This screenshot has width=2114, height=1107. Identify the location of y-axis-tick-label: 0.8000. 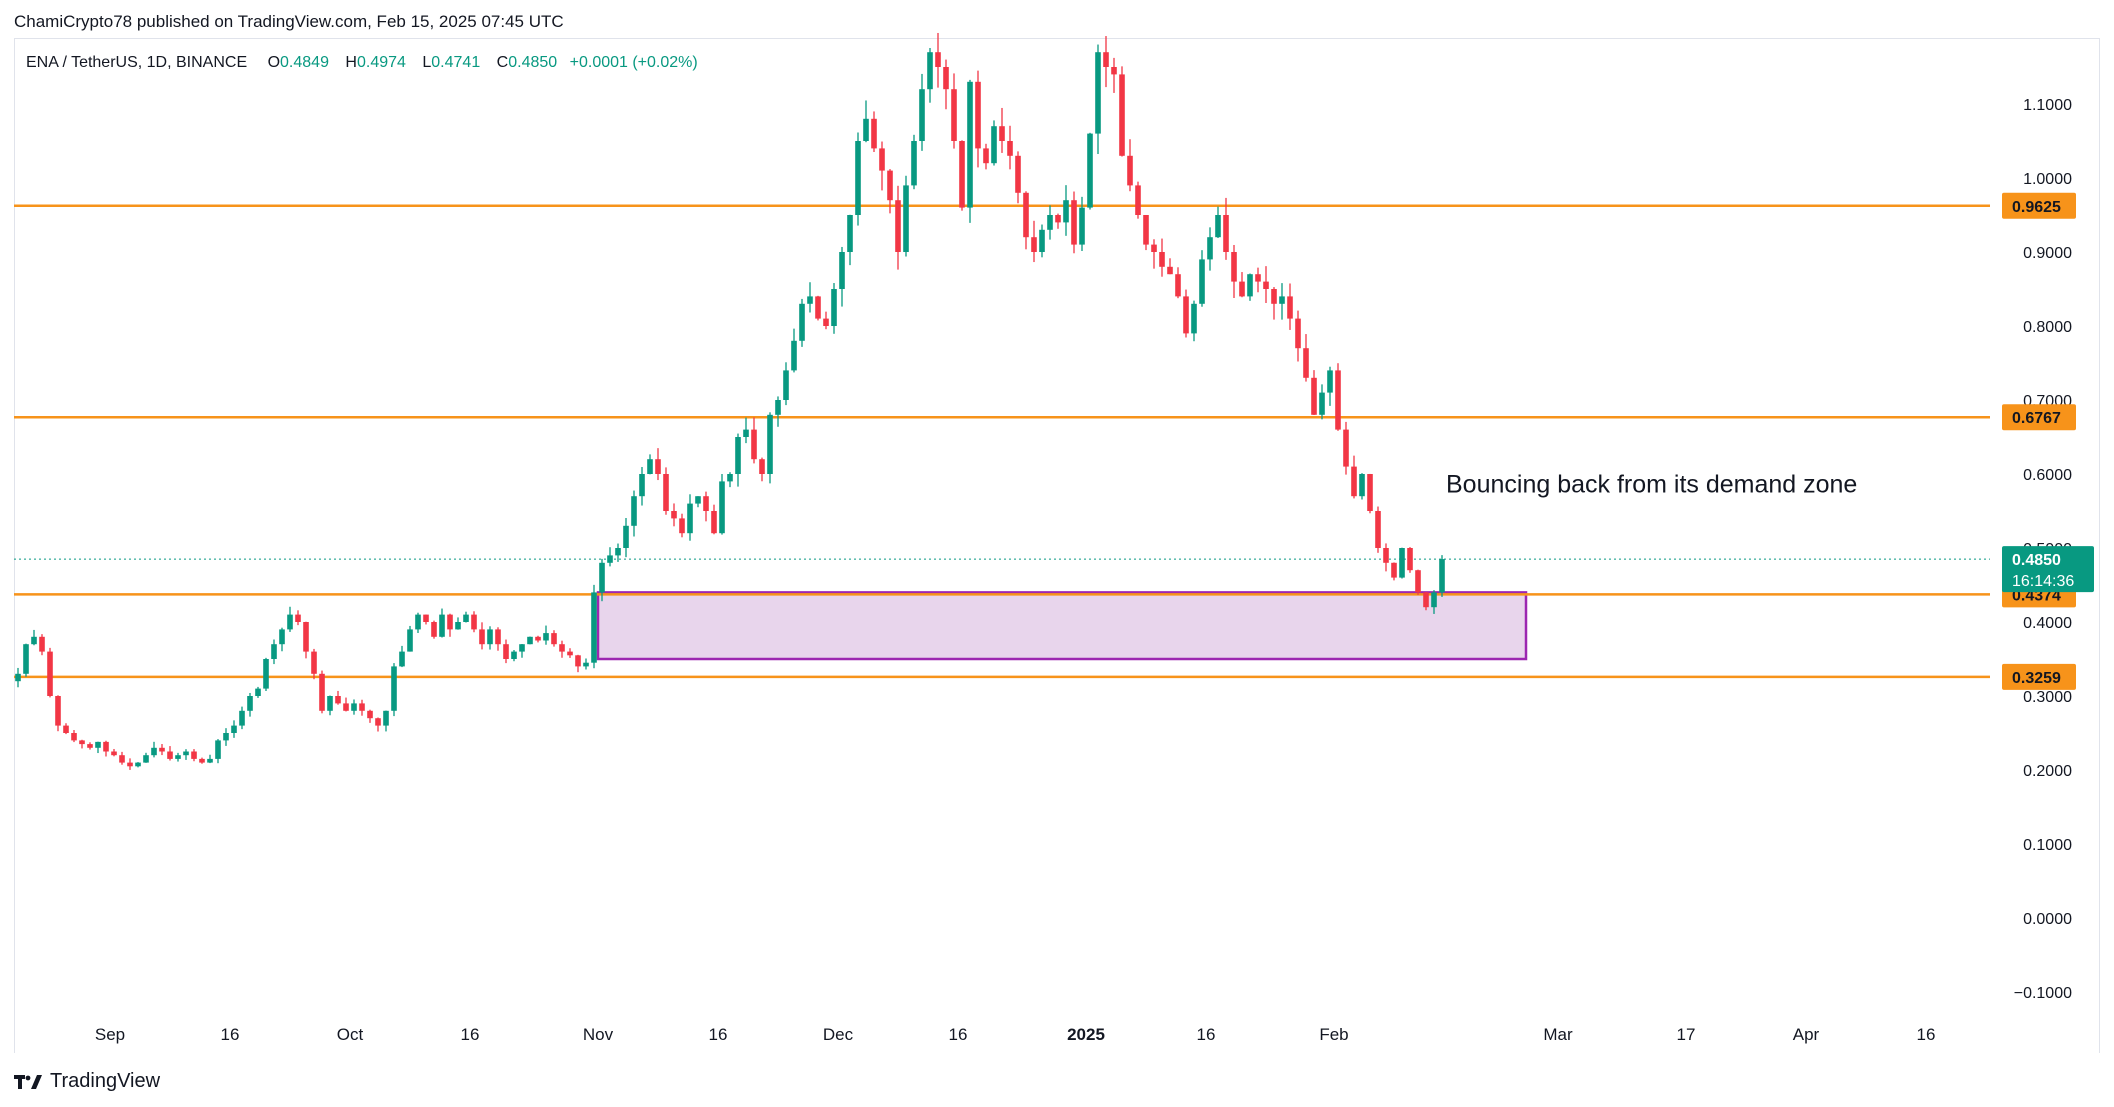
(2047, 327).